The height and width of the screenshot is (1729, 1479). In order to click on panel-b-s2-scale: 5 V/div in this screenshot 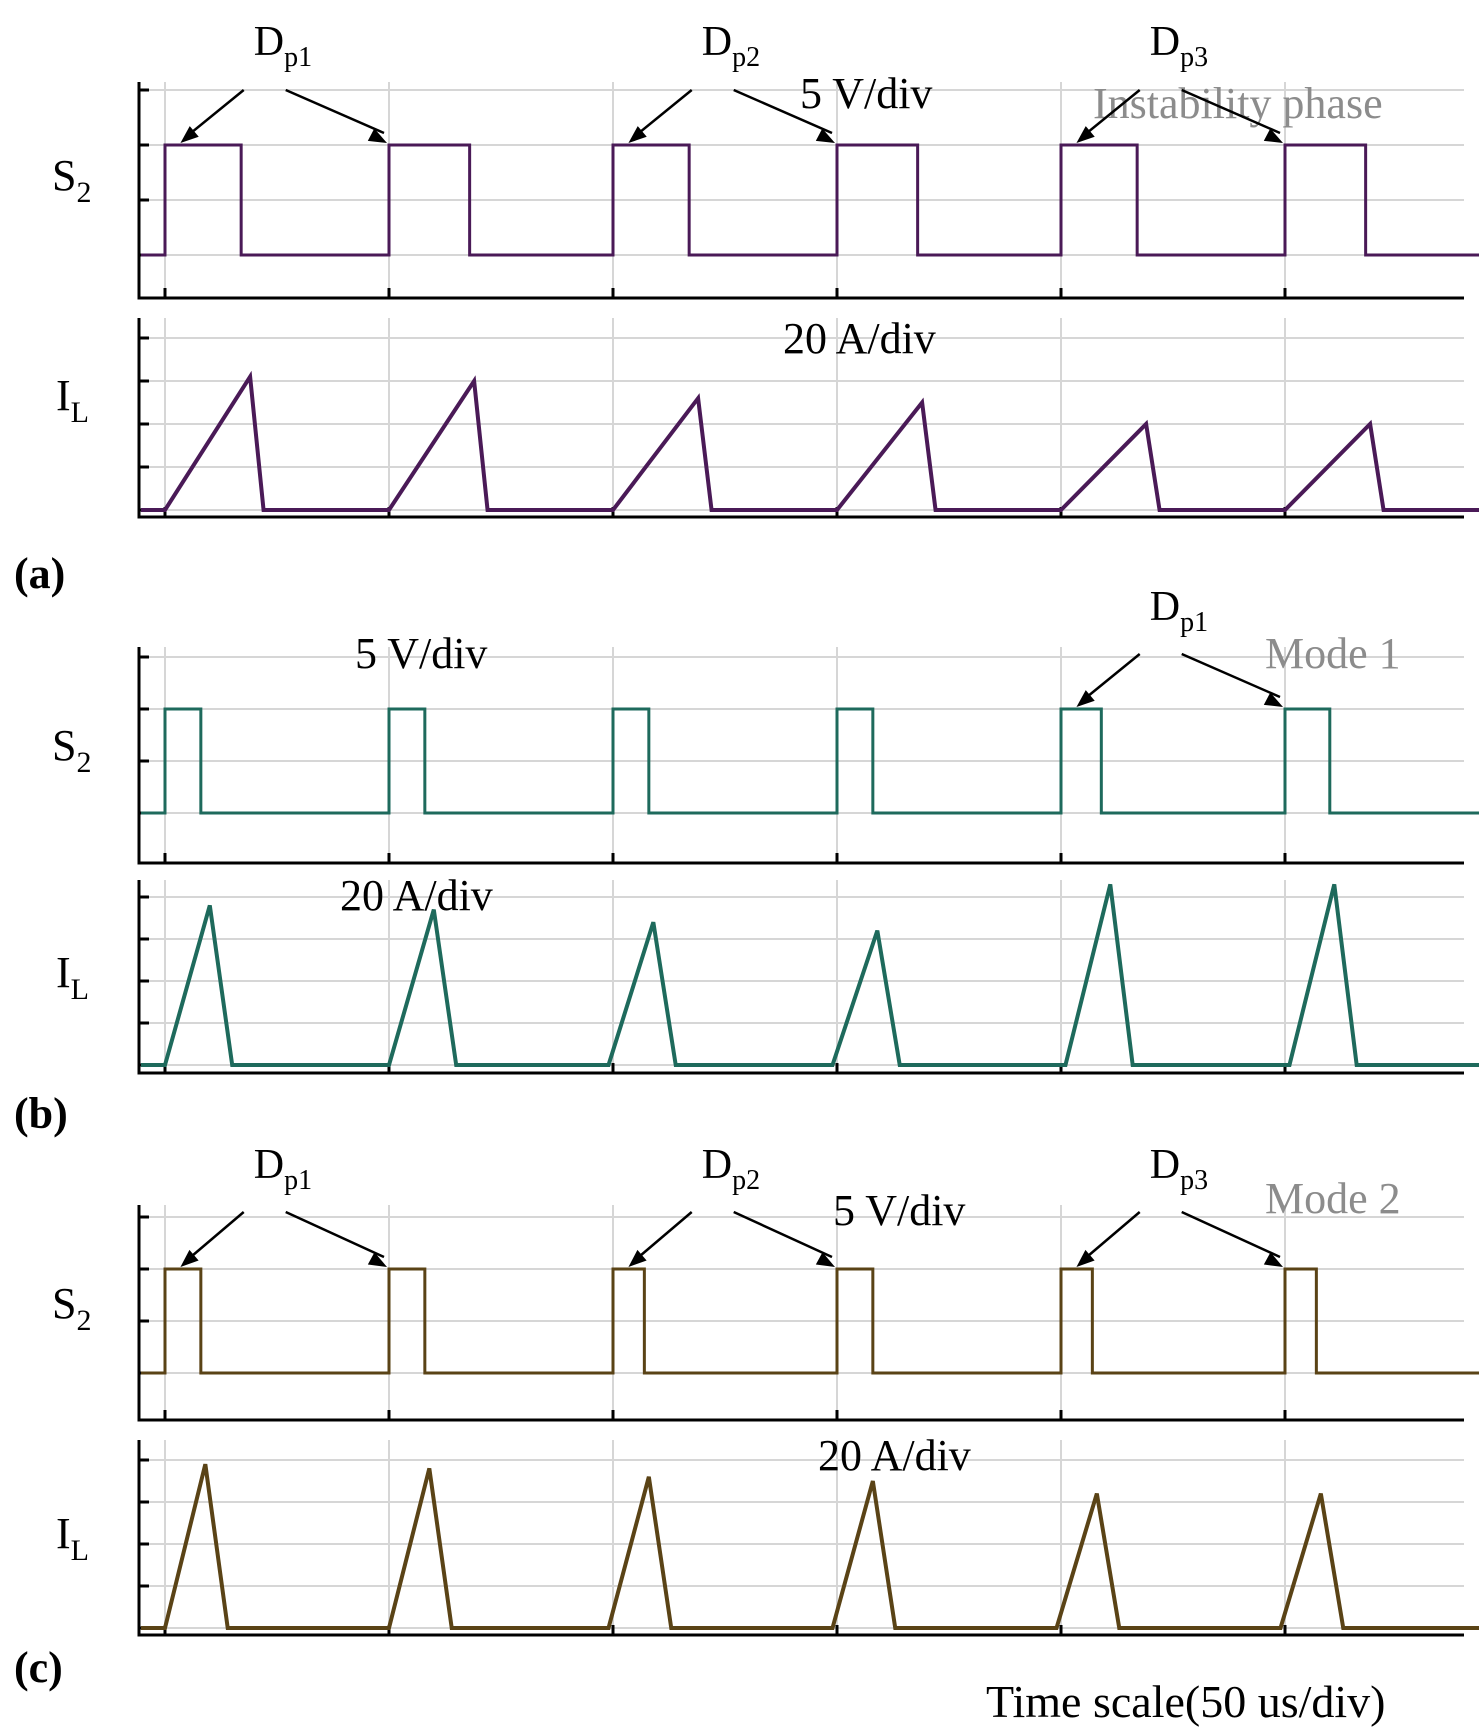, I will do `click(421, 653)`.